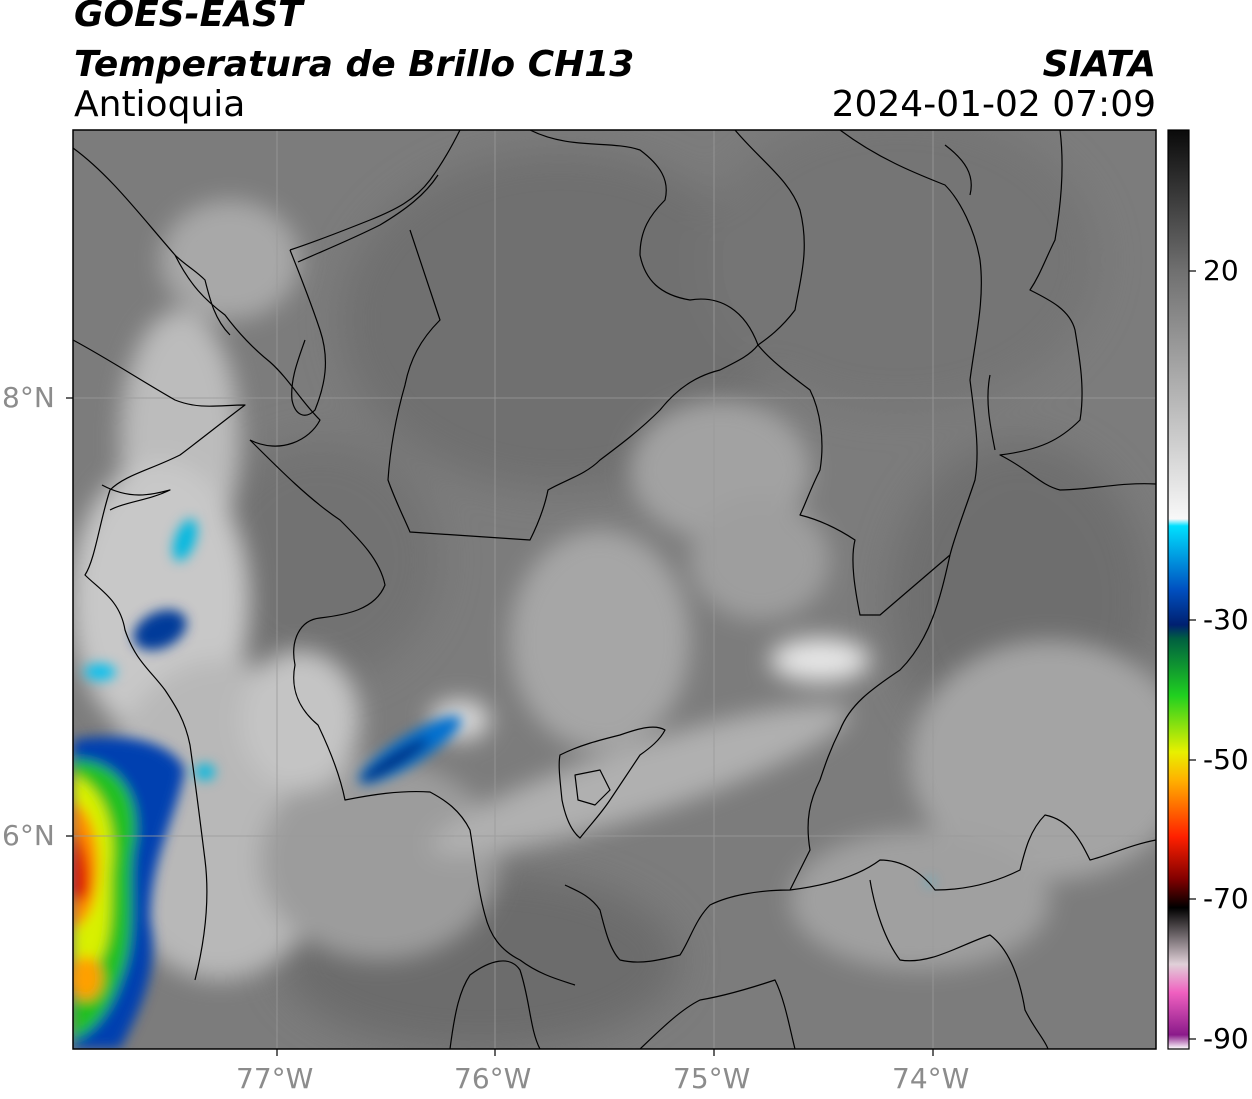 The width and height of the screenshot is (1252, 1099). What do you see at coordinates (1226, 619) in the screenshot?
I see `colorbar-tick-minus30: -30` at bounding box center [1226, 619].